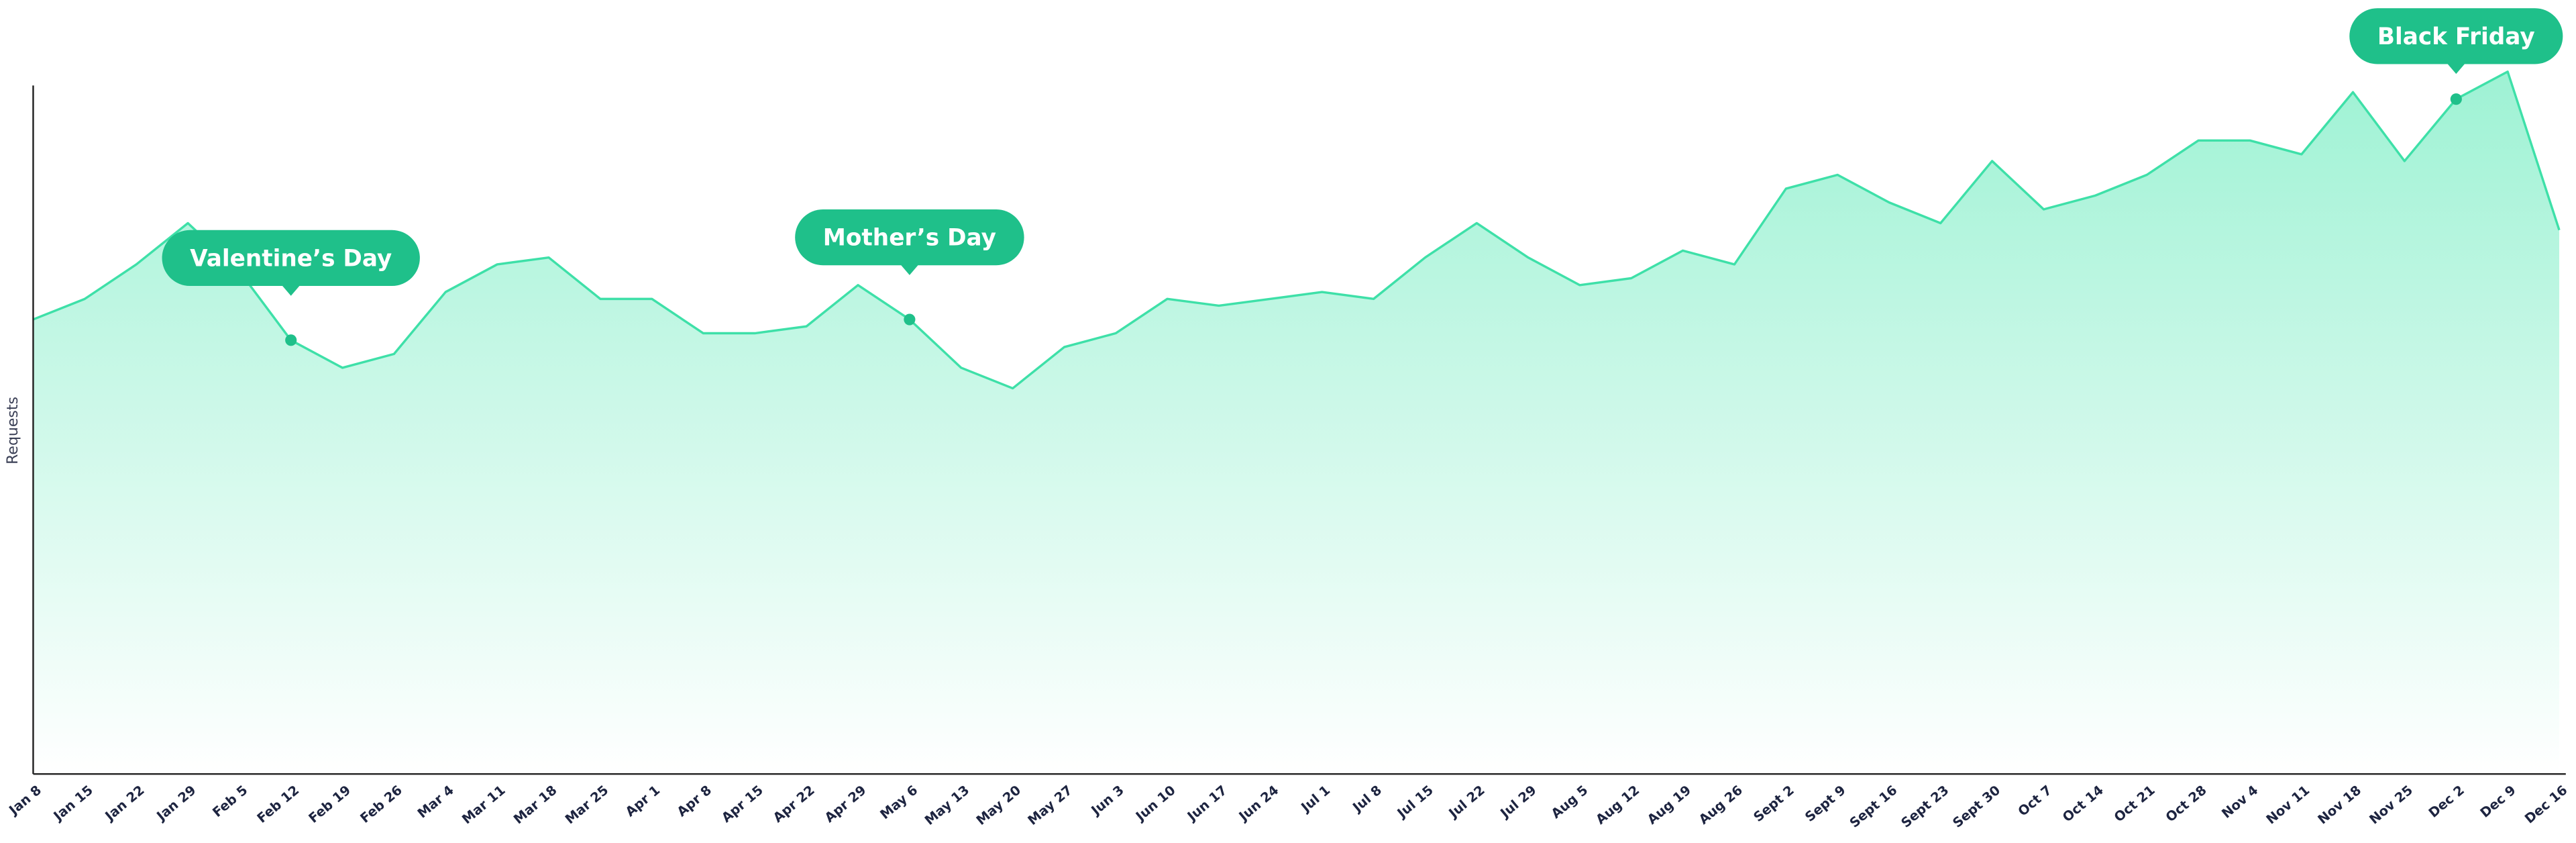 The width and height of the screenshot is (2576, 843). I want to click on x-tick-label: Aug 26, so click(1721, 806).